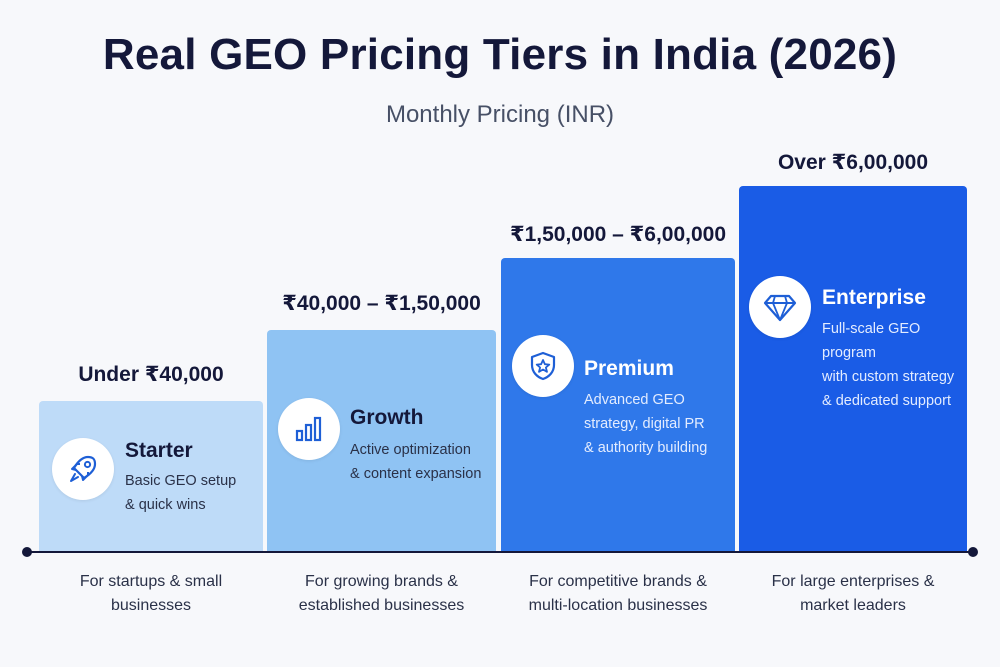 This screenshot has width=1000, height=667. I want to click on baseline-axis, so click(500, 552).